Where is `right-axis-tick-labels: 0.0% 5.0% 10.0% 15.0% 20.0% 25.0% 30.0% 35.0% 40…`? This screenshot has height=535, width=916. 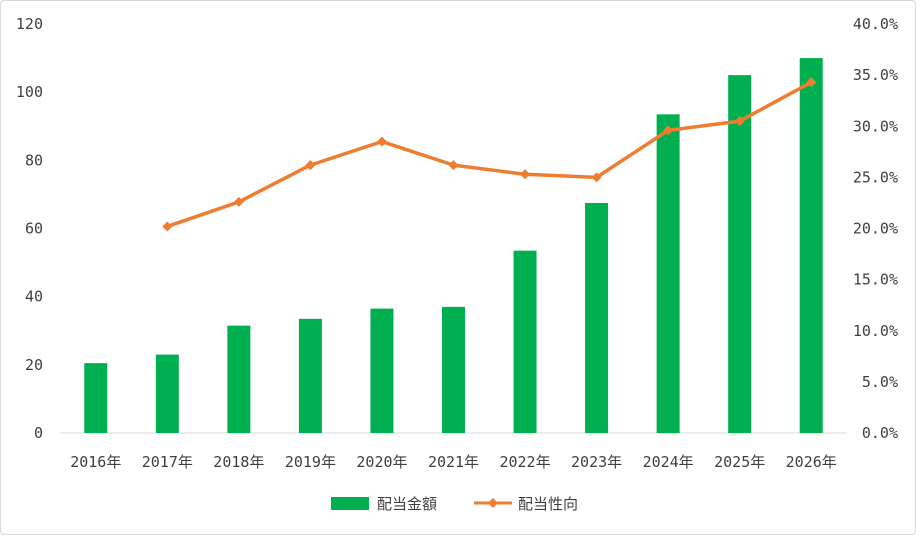
right-axis-tick-labels: 0.0% 5.0% 10.0% 15.0% 20.0% 25.0% 30.0% 35.0% 40… is located at coordinates (875, 228).